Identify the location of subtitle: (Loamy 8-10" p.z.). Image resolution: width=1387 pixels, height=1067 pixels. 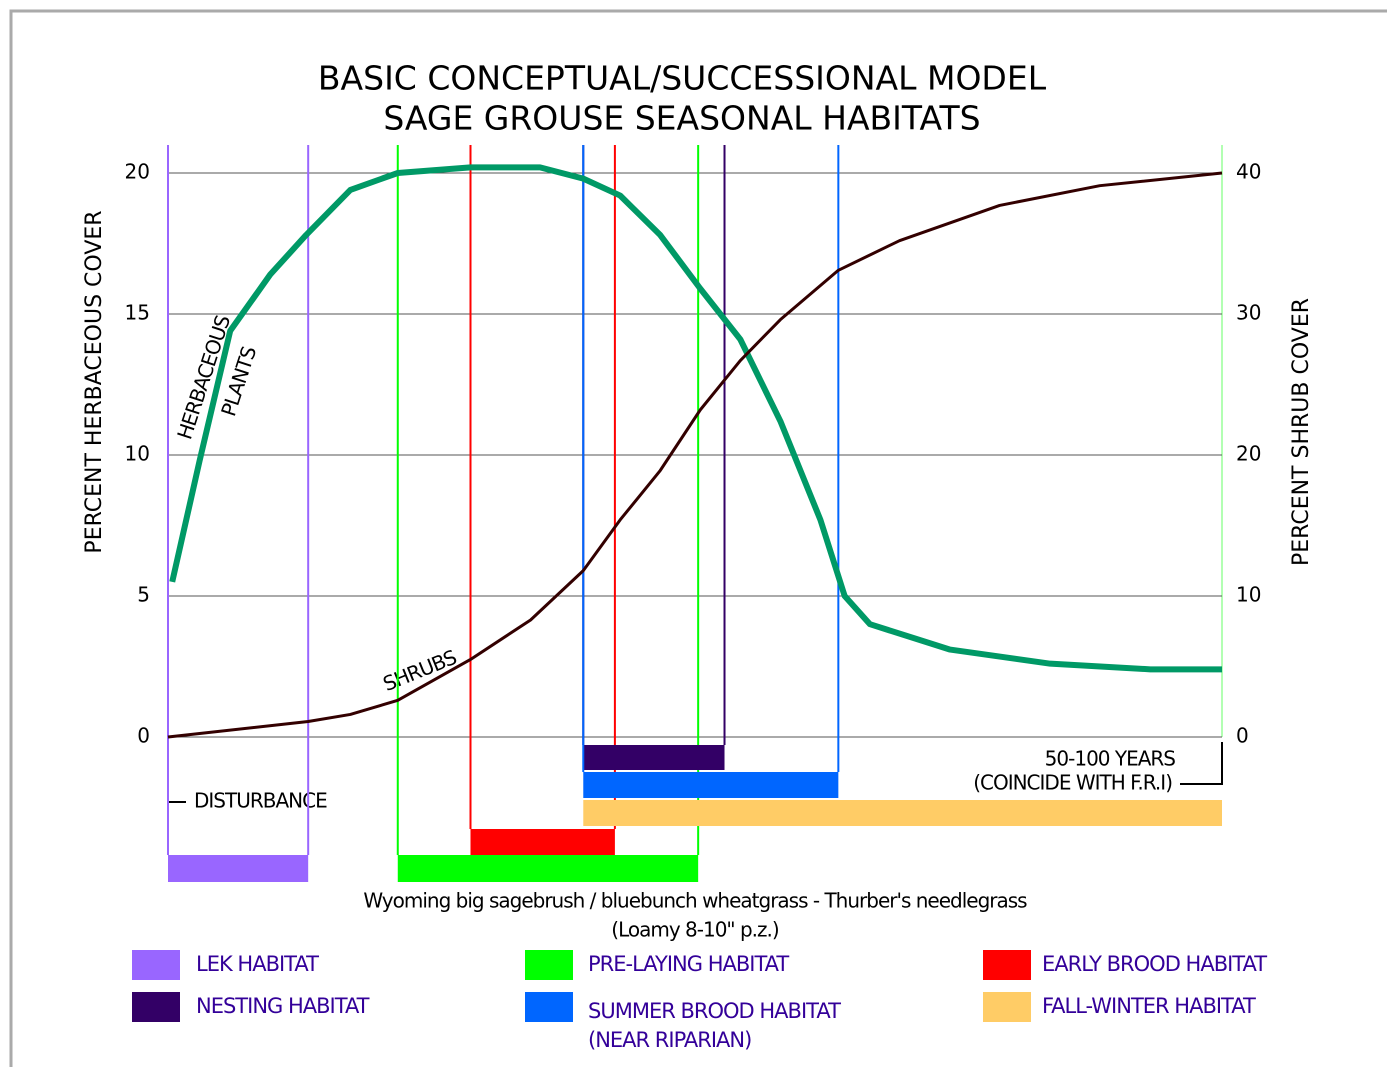
(695, 930).